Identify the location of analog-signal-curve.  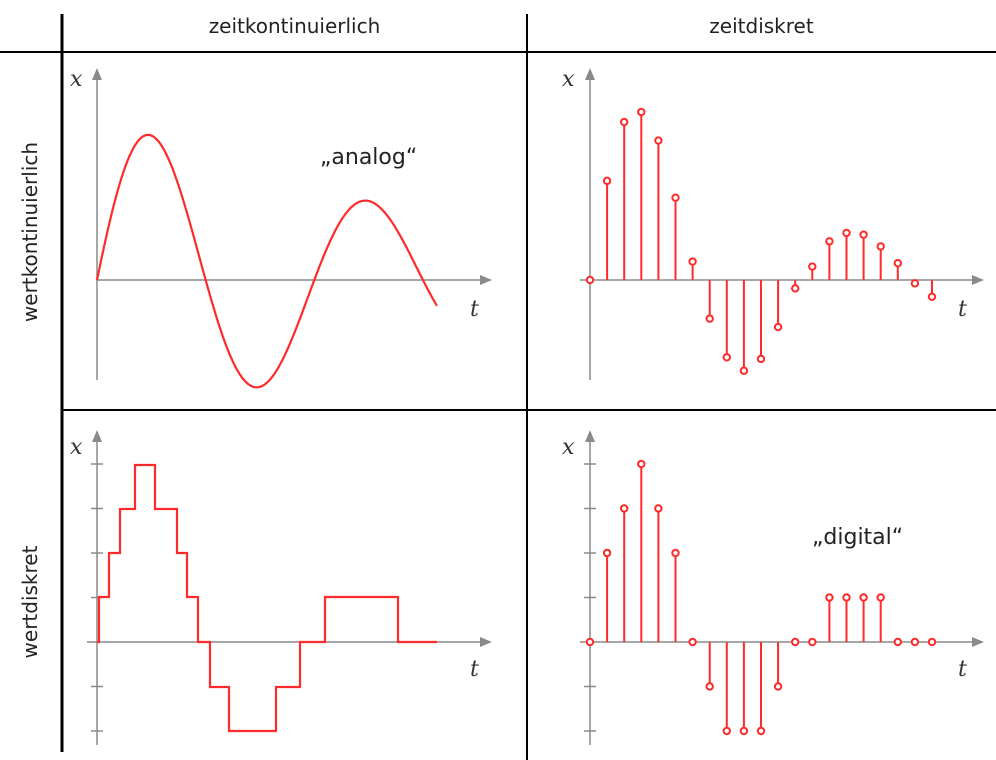
(266, 261).